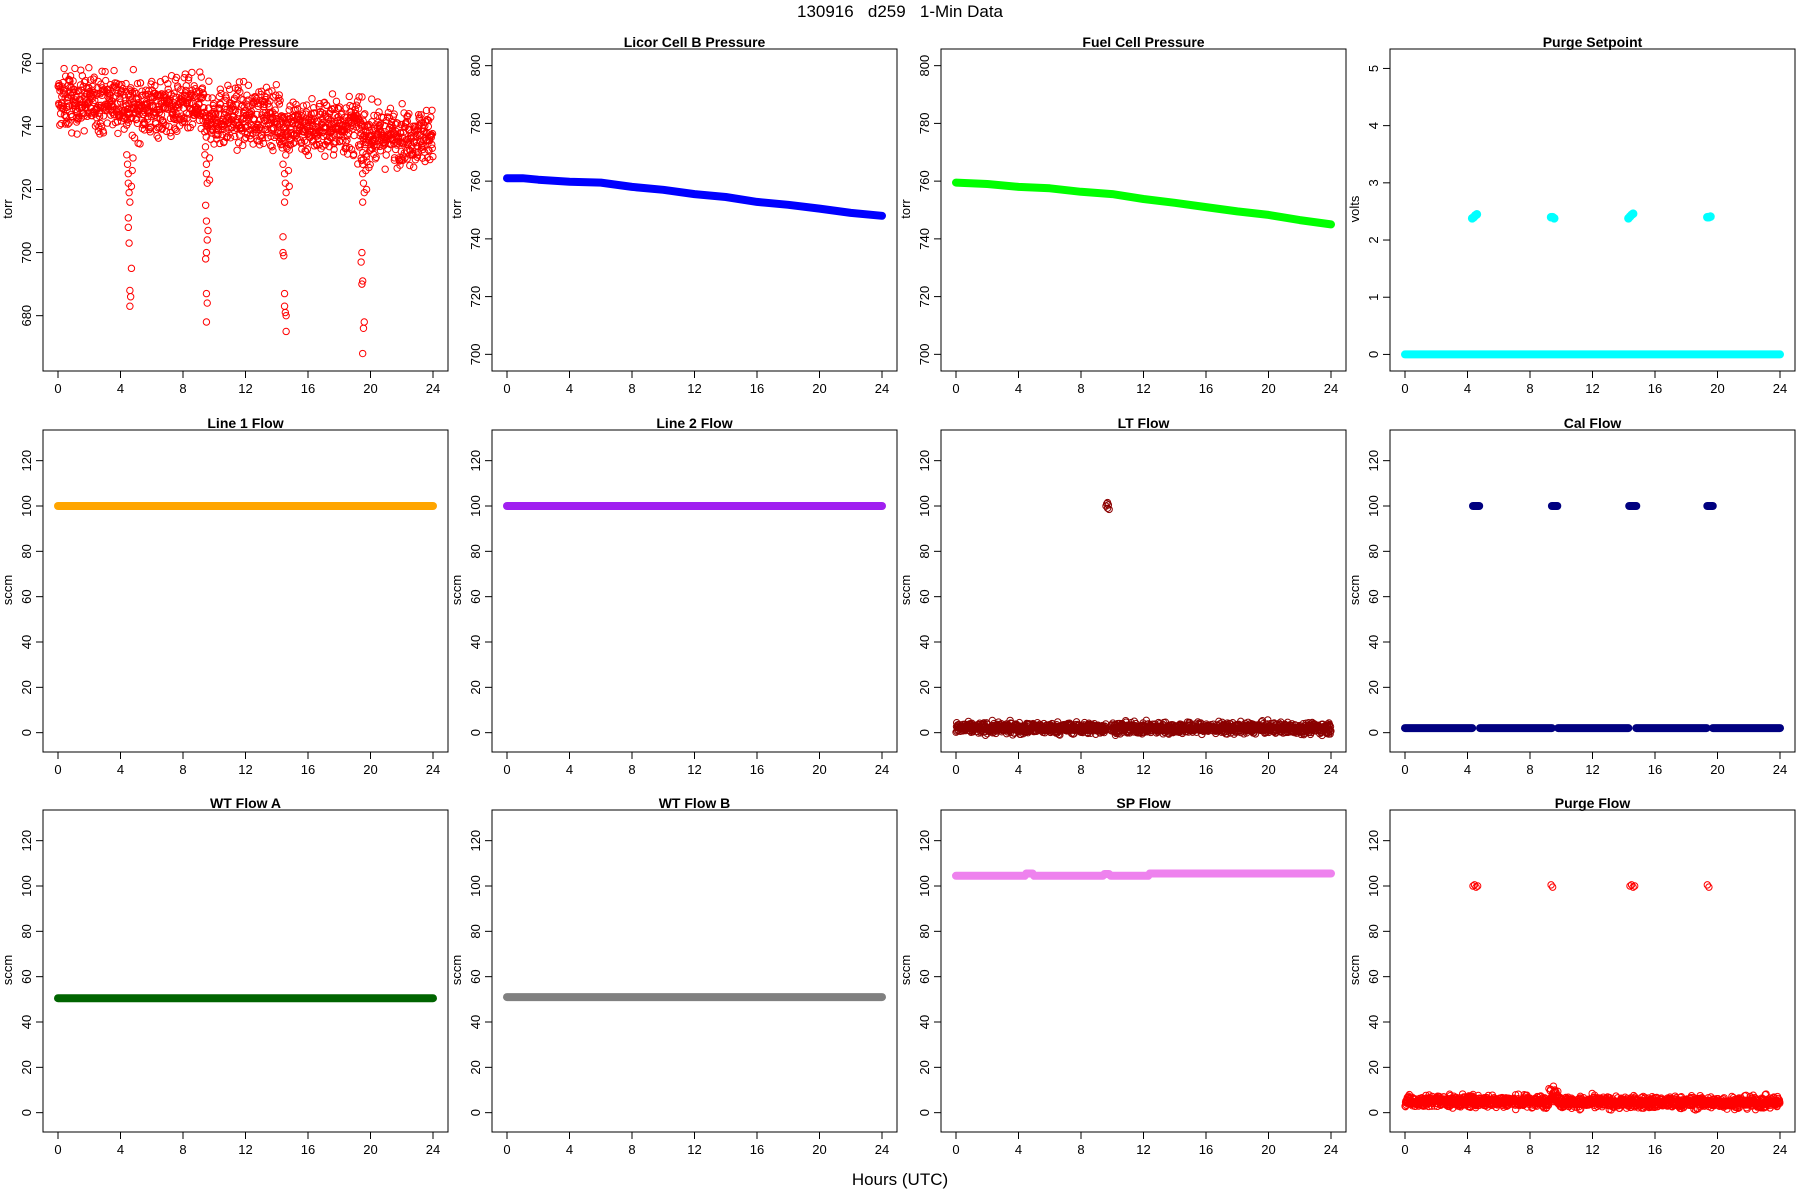  Describe the element at coordinates (26, 1112) in the screenshot. I see `y-tick-label: 0` at that location.